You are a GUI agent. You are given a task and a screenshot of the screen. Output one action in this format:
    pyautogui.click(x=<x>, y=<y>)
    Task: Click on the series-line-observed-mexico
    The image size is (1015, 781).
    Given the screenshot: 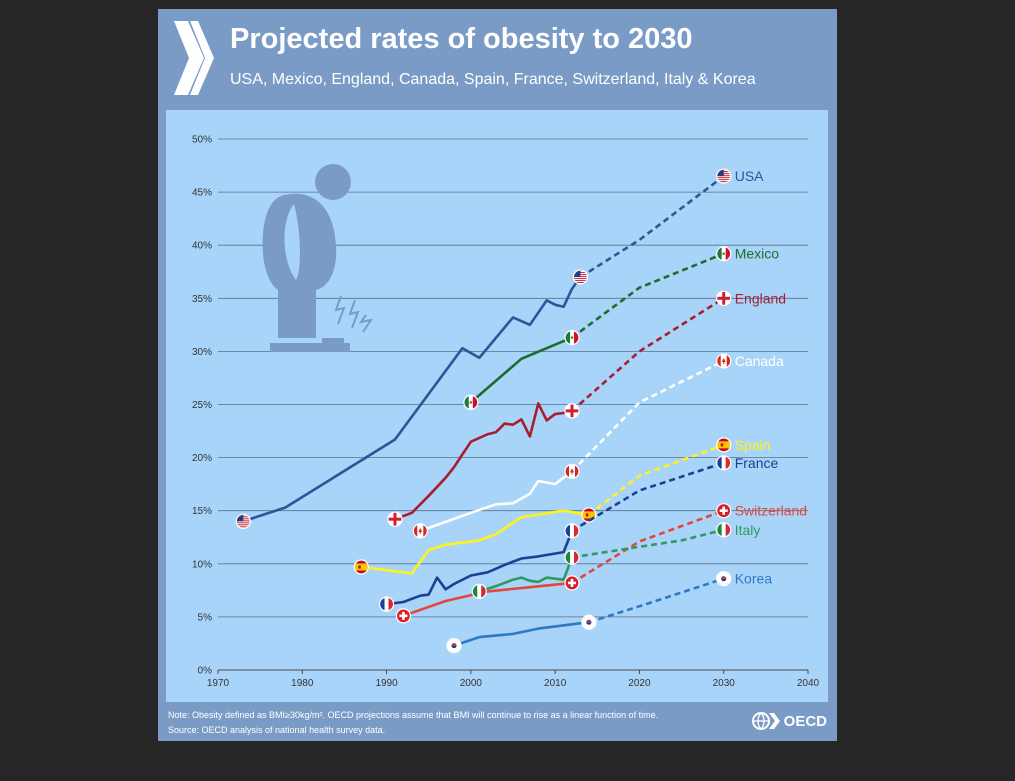 What is the action you would take?
    pyautogui.click(x=521, y=370)
    